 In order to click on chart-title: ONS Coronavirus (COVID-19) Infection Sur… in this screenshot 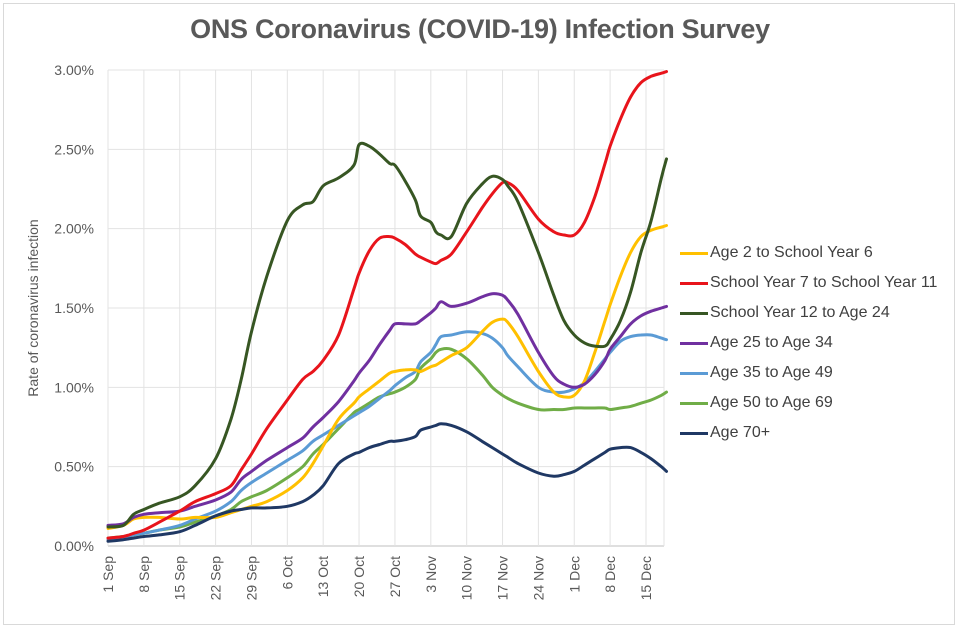, I will do `click(480, 29)`.